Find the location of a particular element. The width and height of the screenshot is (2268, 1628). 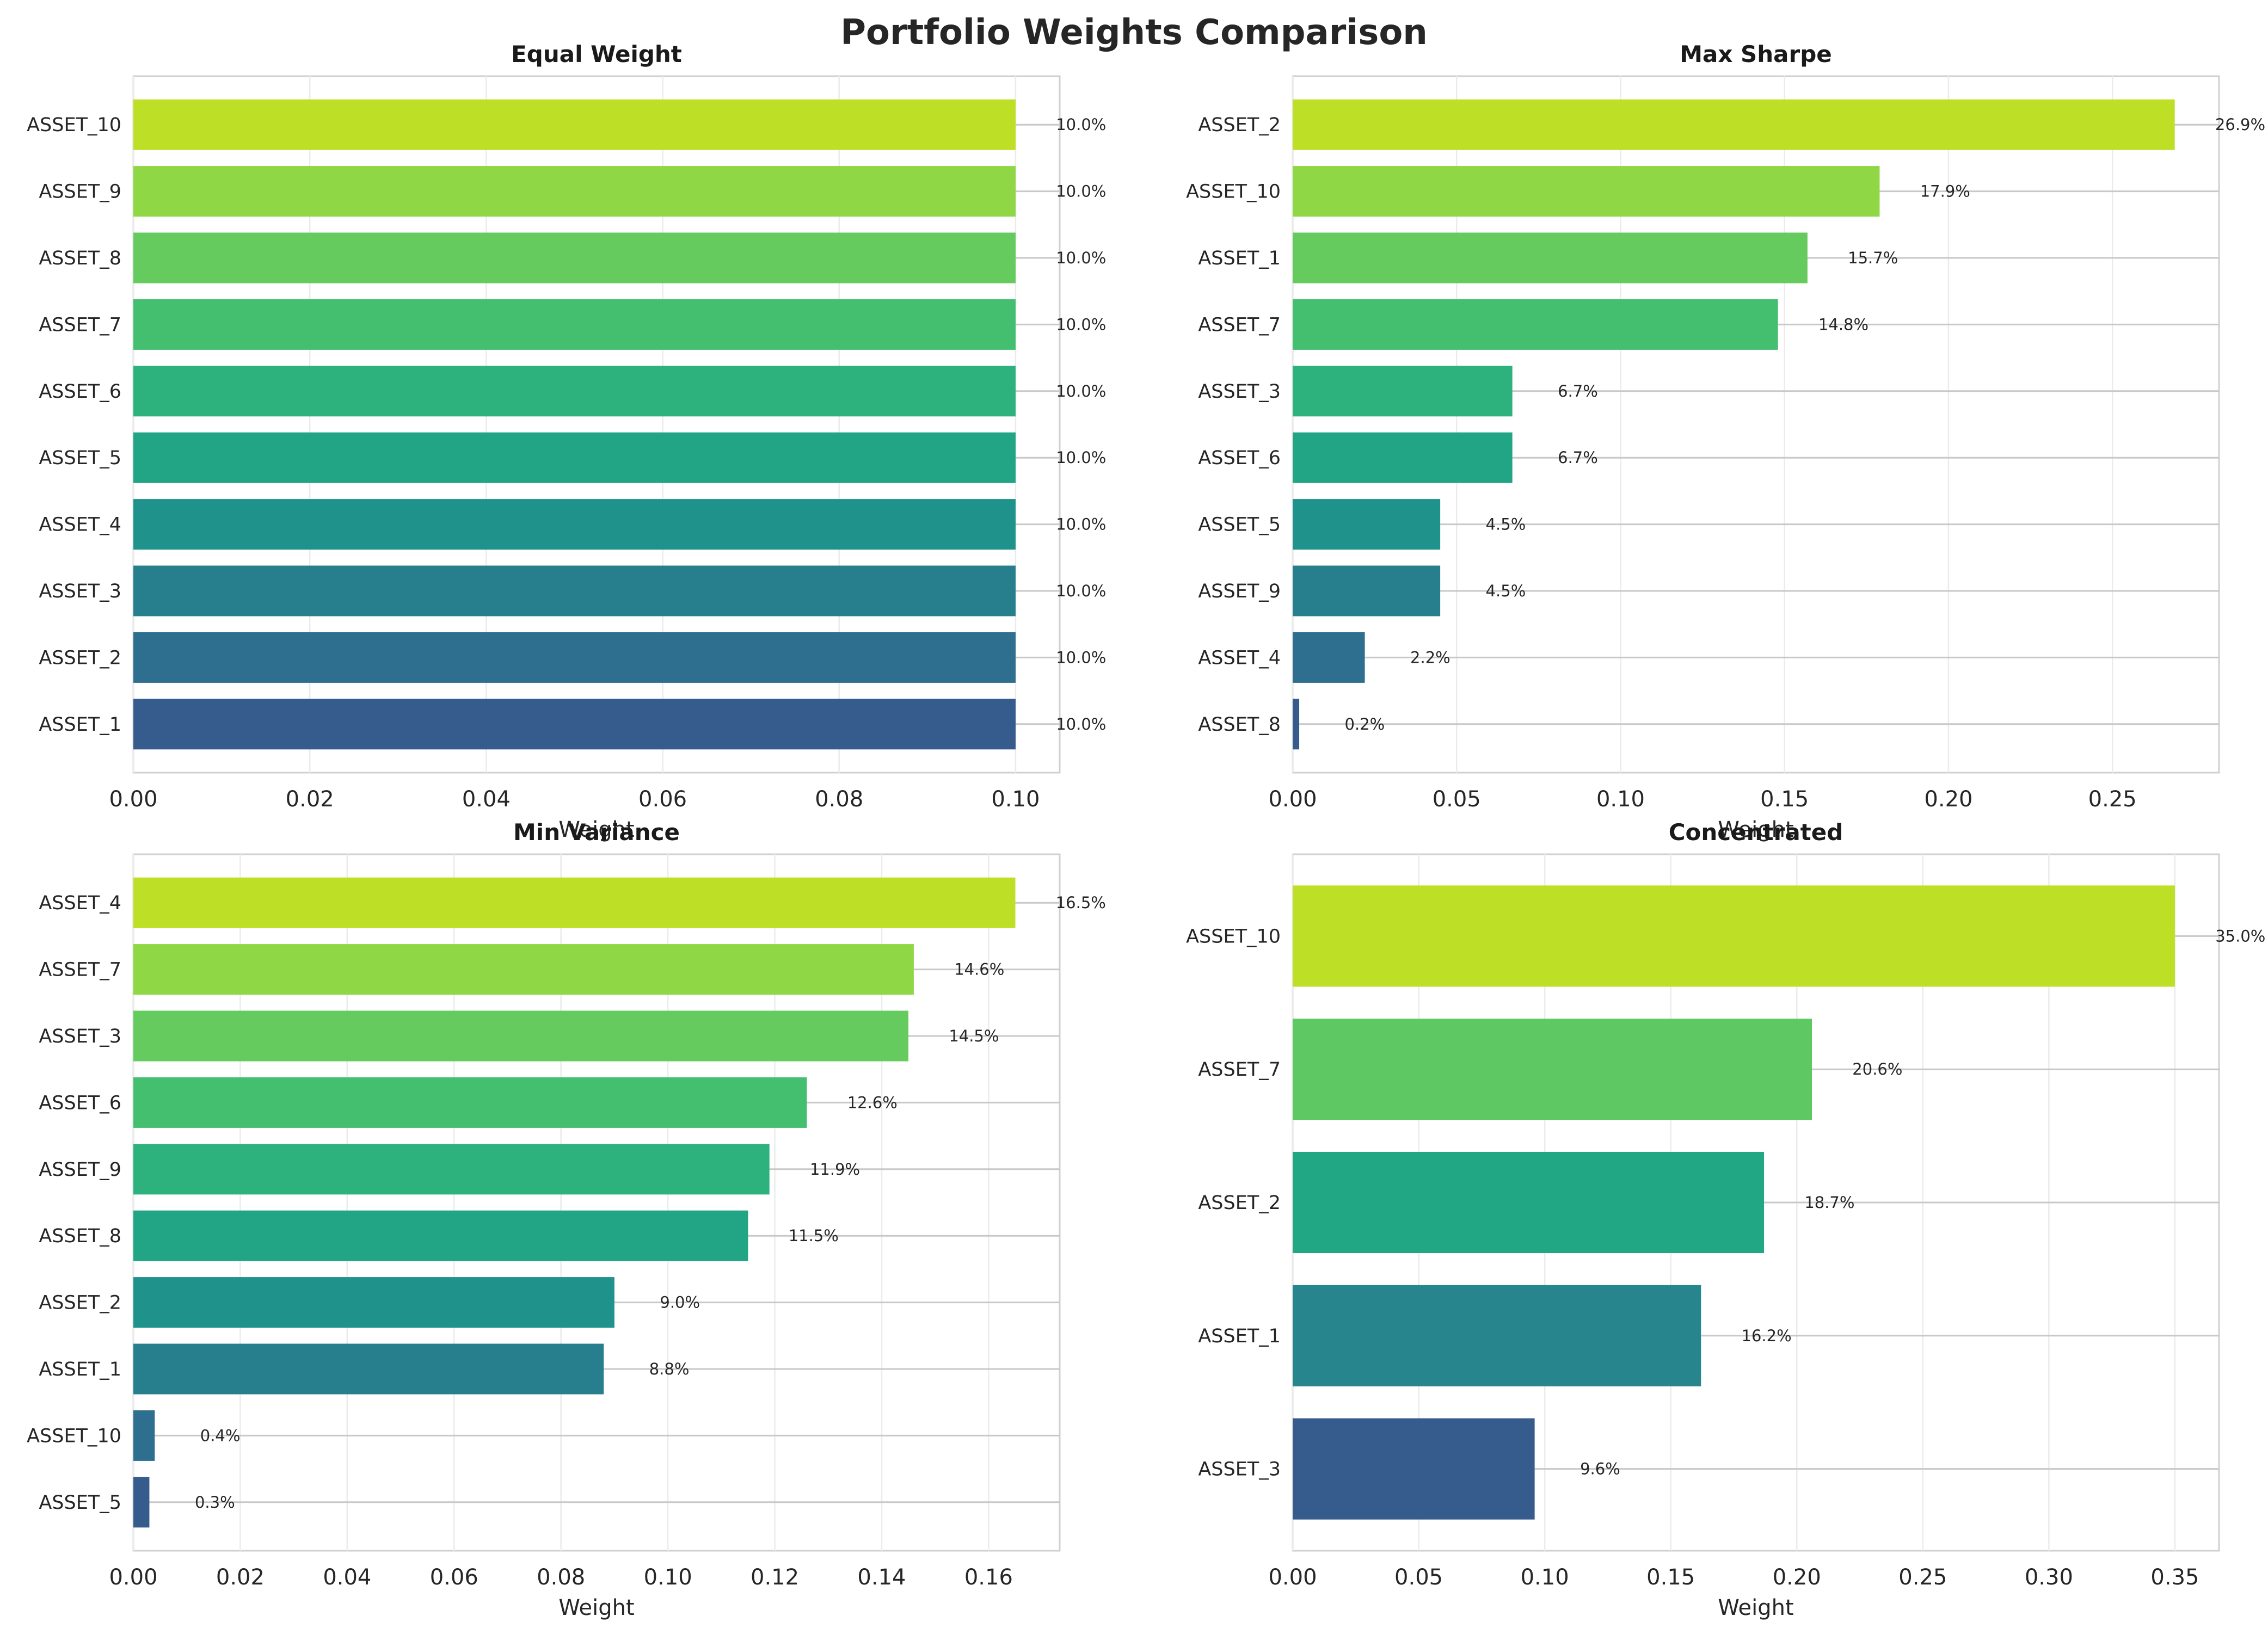

bar-value-label: 16.5% is located at coordinates (1081, 902).